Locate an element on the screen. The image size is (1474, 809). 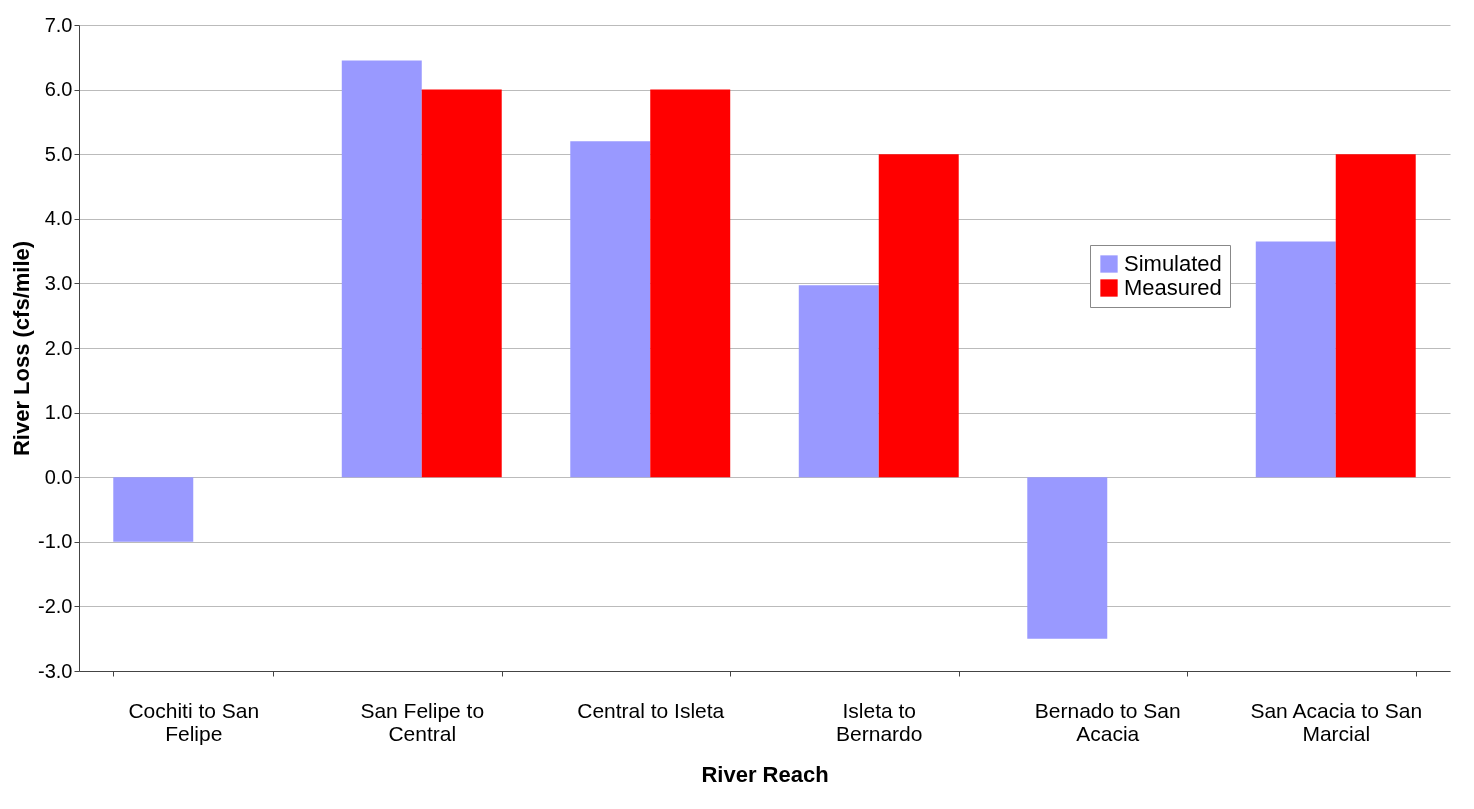
x-axis-title: River Reach is located at coordinates (765, 774).